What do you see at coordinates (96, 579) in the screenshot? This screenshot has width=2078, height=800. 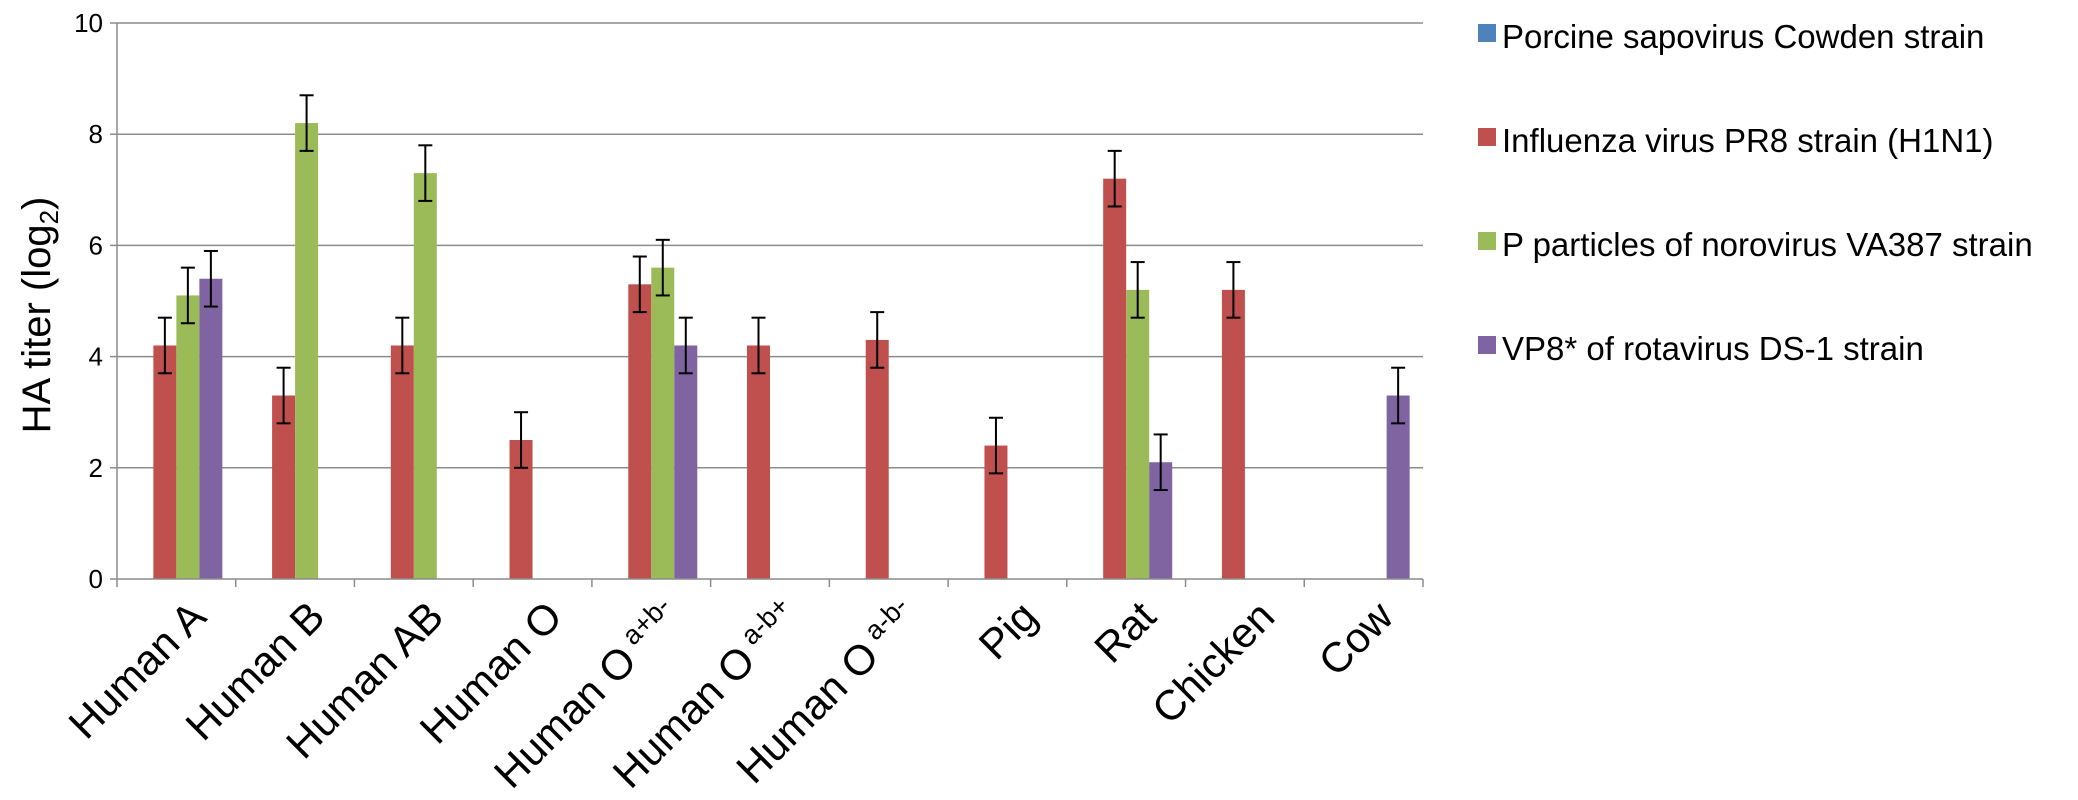 I see `y-tick-label: 0` at bounding box center [96, 579].